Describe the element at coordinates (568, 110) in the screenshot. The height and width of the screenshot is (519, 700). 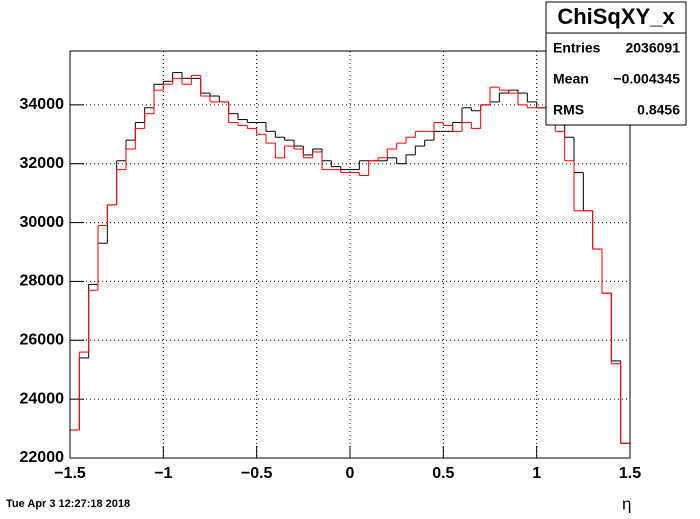
I see `stats-label: RMS` at that location.